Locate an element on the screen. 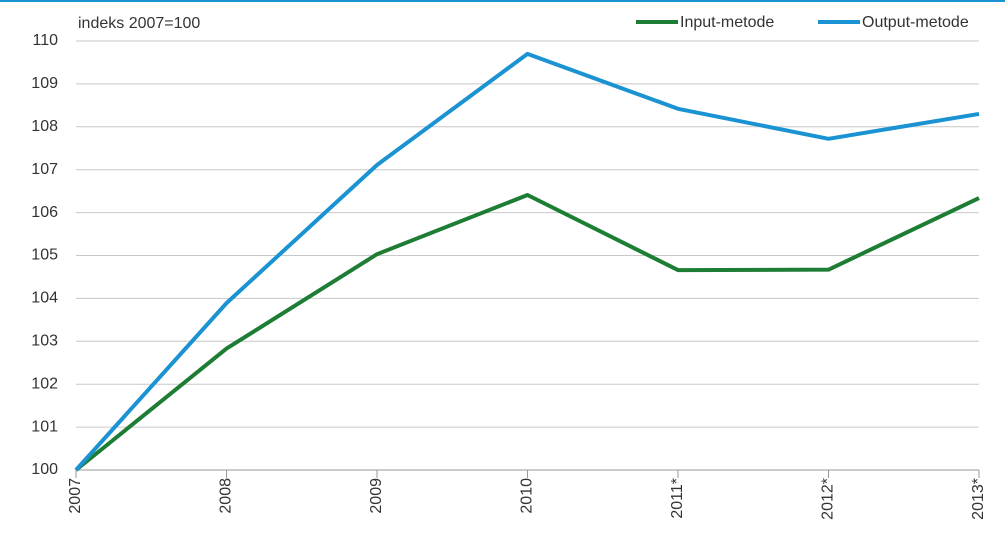 The image size is (1005, 533). y-tick-label: 102 is located at coordinates (44, 383).